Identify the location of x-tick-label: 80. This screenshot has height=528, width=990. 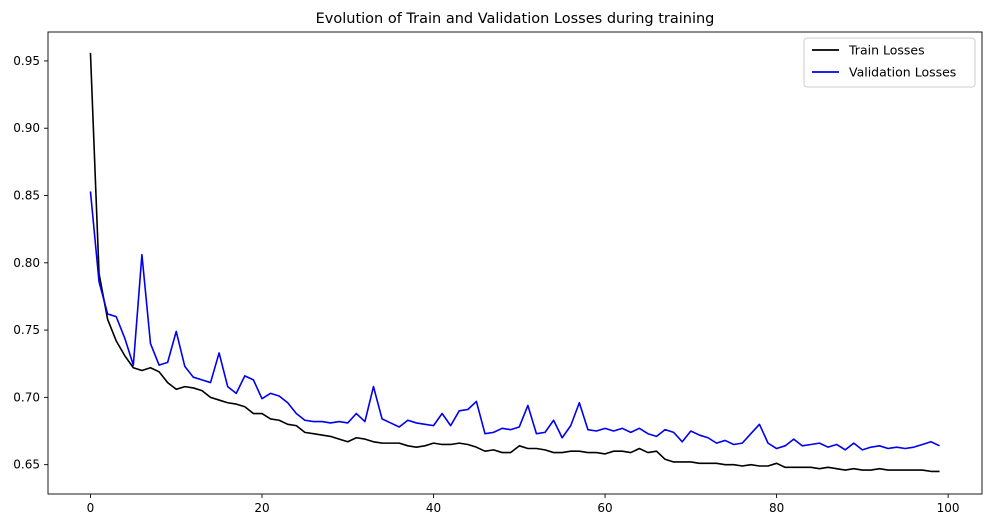
(776, 508).